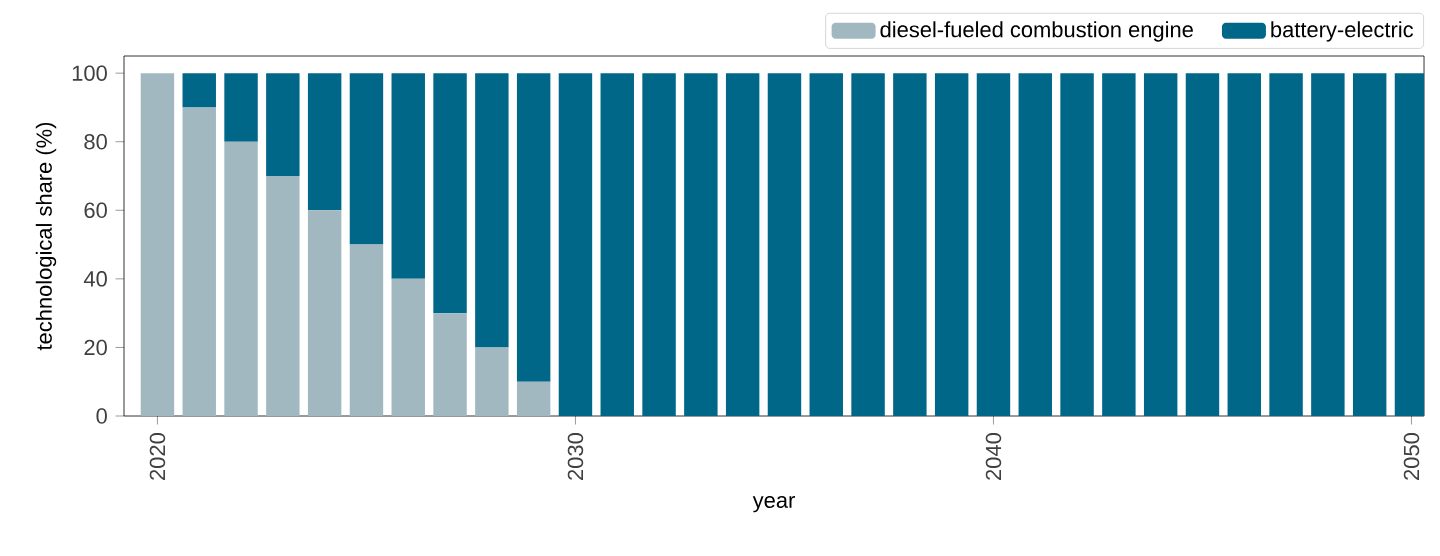 The image size is (1440, 556). What do you see at coordinates (95, 347) in the screenshot?
I see `y-tick-label: 20` at bounding box center [95, 347].